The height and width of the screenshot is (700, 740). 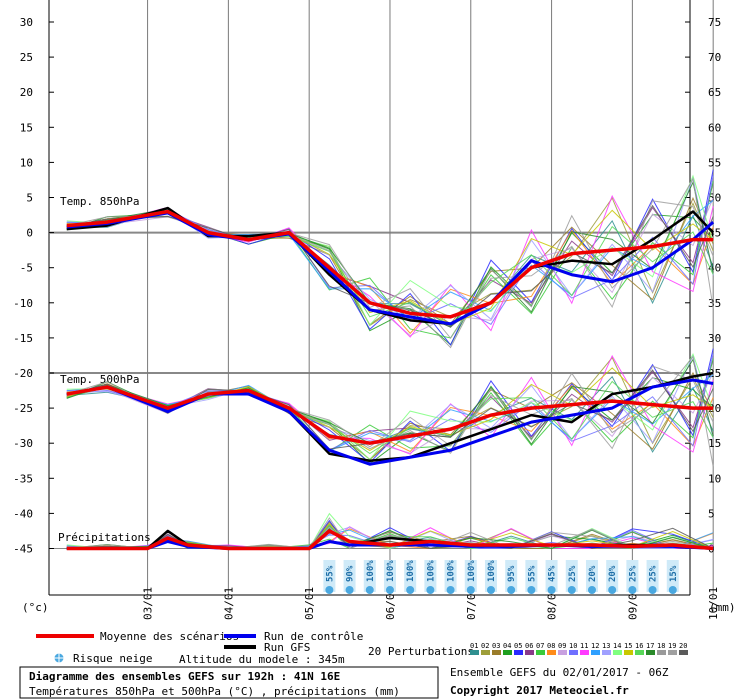 What do you see at coordinates (229, 682) in the screenshot?
I see `footer-box` at bounding box center [229, 682].